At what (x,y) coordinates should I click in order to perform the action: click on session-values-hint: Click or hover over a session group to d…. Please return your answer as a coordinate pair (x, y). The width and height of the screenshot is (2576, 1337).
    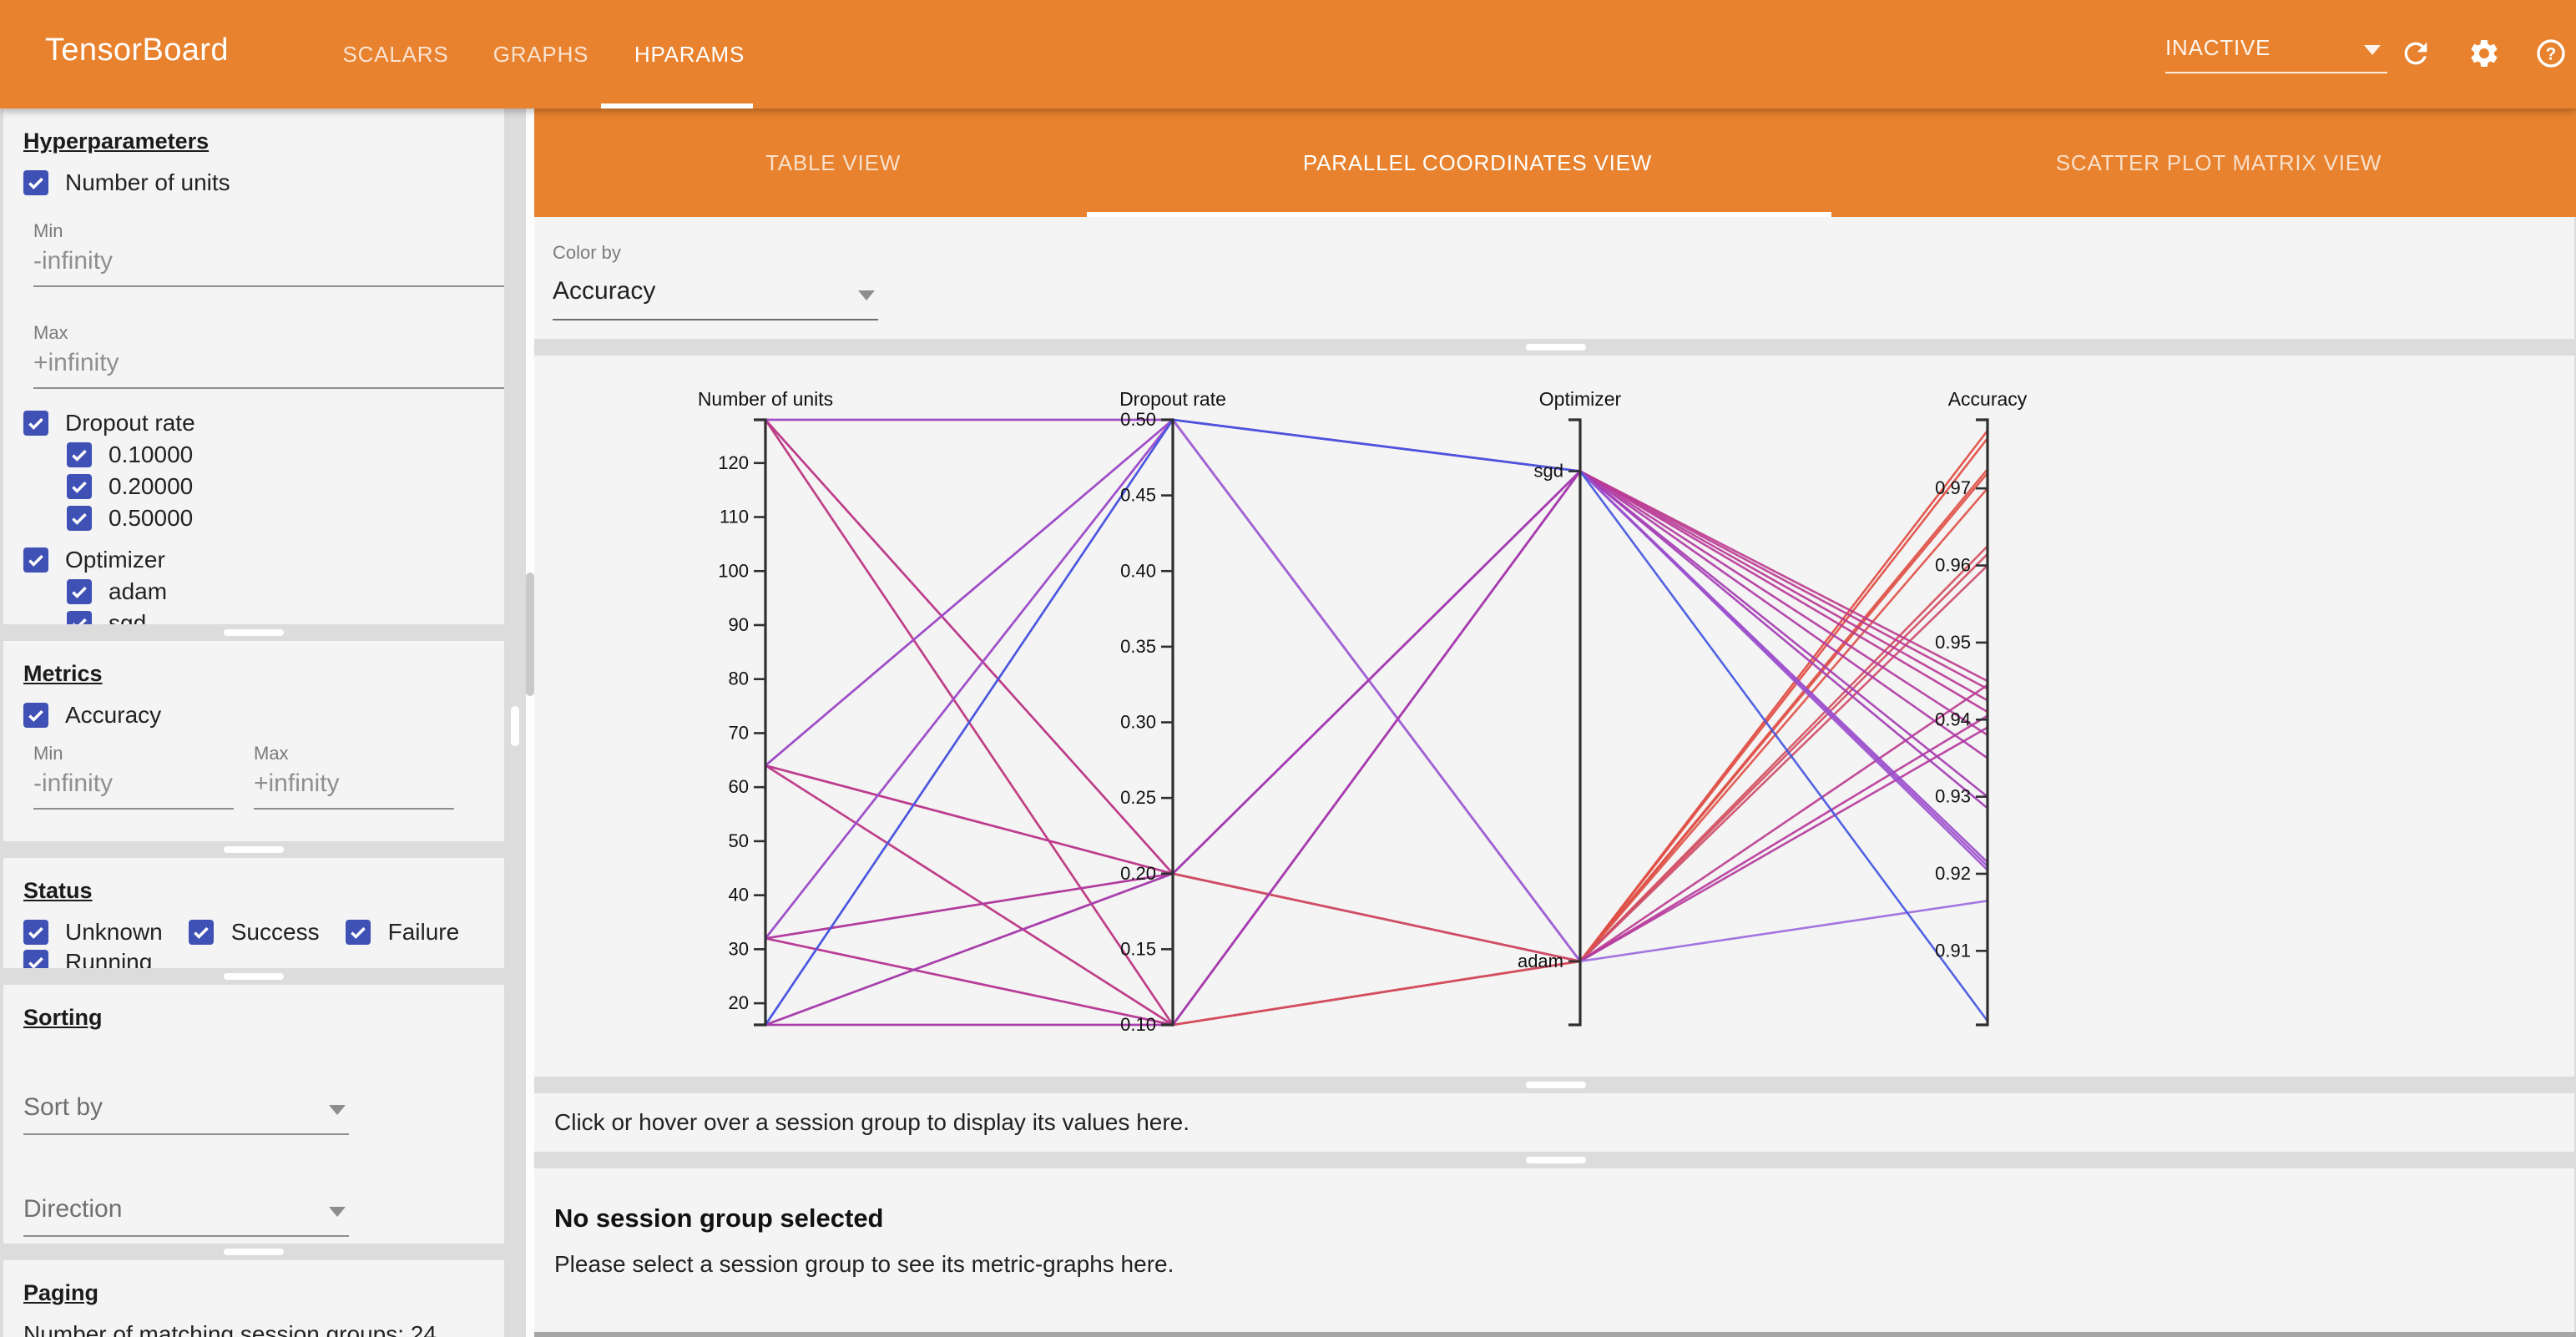
    Looking at the image, I should click on (872, 1121).